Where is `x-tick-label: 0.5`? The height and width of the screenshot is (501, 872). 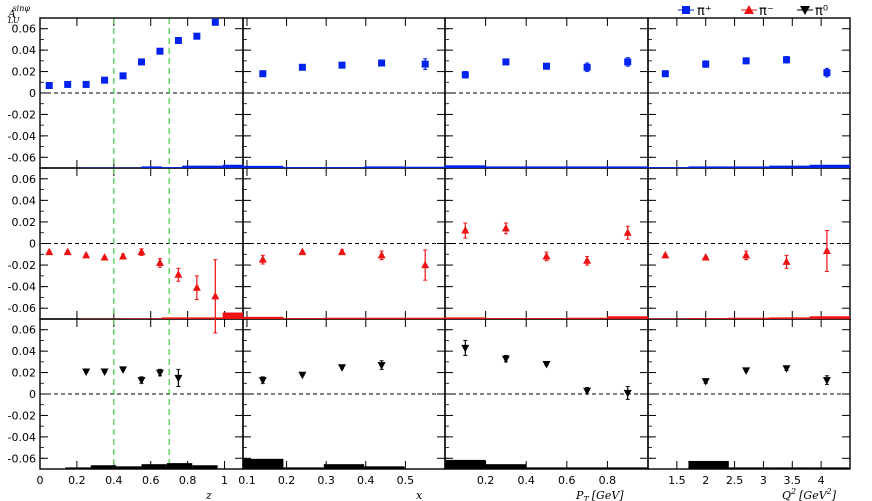 x-tick-label: 0.5 is located at coordinates (406, 480).